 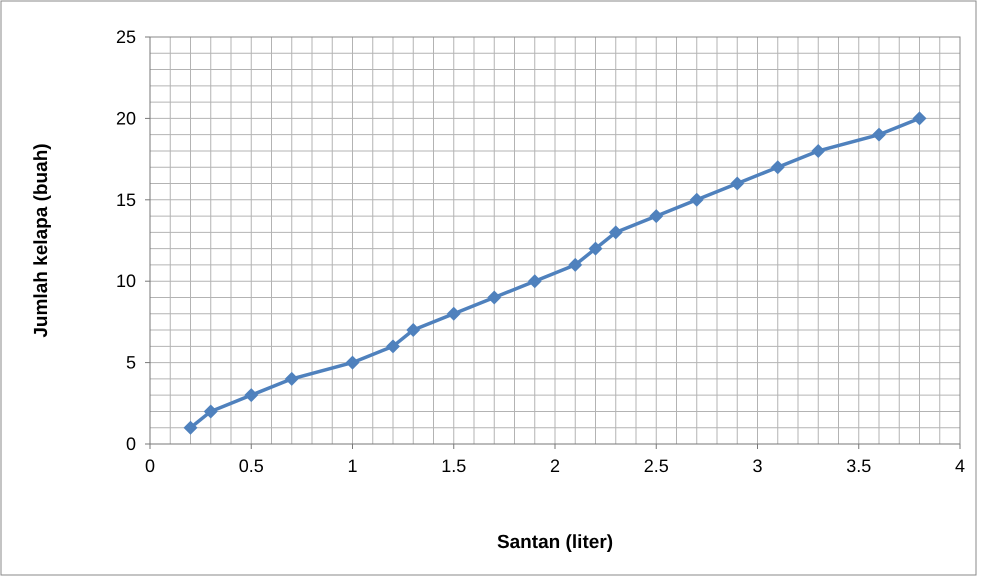 I want to click on y-tick-label: 0, so click(x=131, y=444).